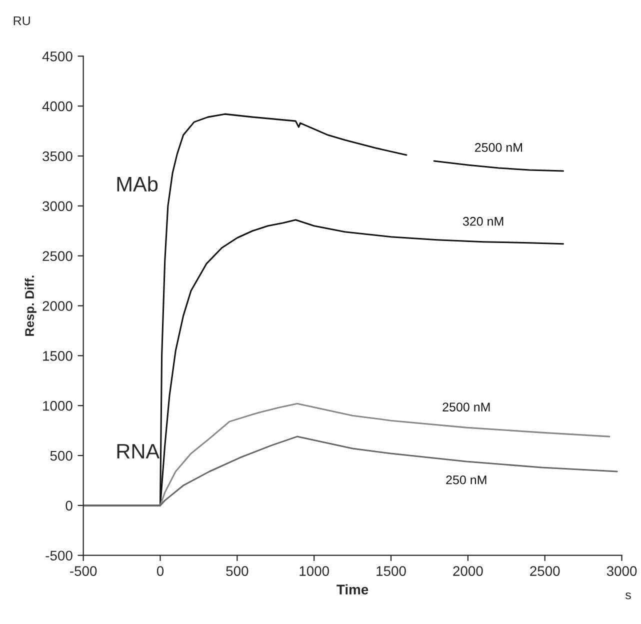 This screenshot has height=624, width=641. I want to click on text: s, so click(628, 596).